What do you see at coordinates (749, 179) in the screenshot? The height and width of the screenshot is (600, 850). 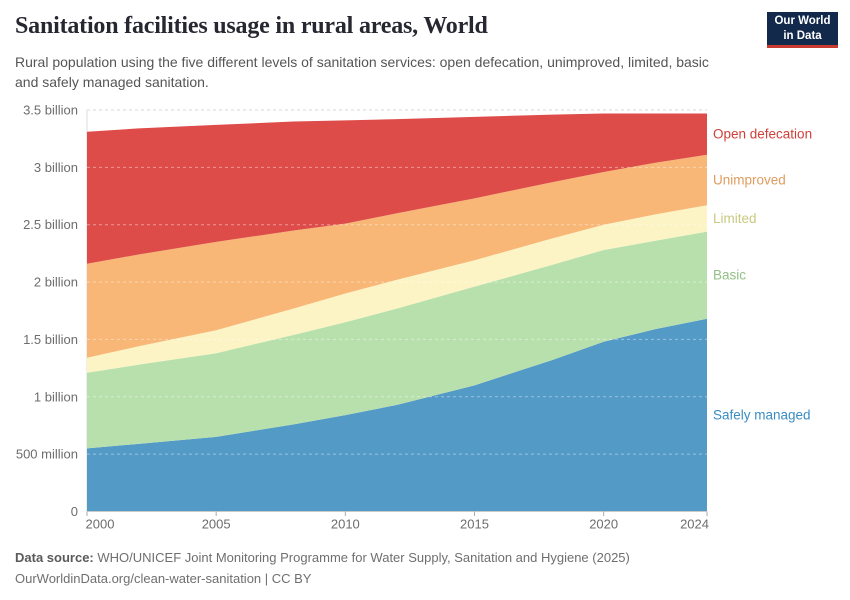 I see `legend-label-unimproved: Unimproved` at bounding box center [749, 179].